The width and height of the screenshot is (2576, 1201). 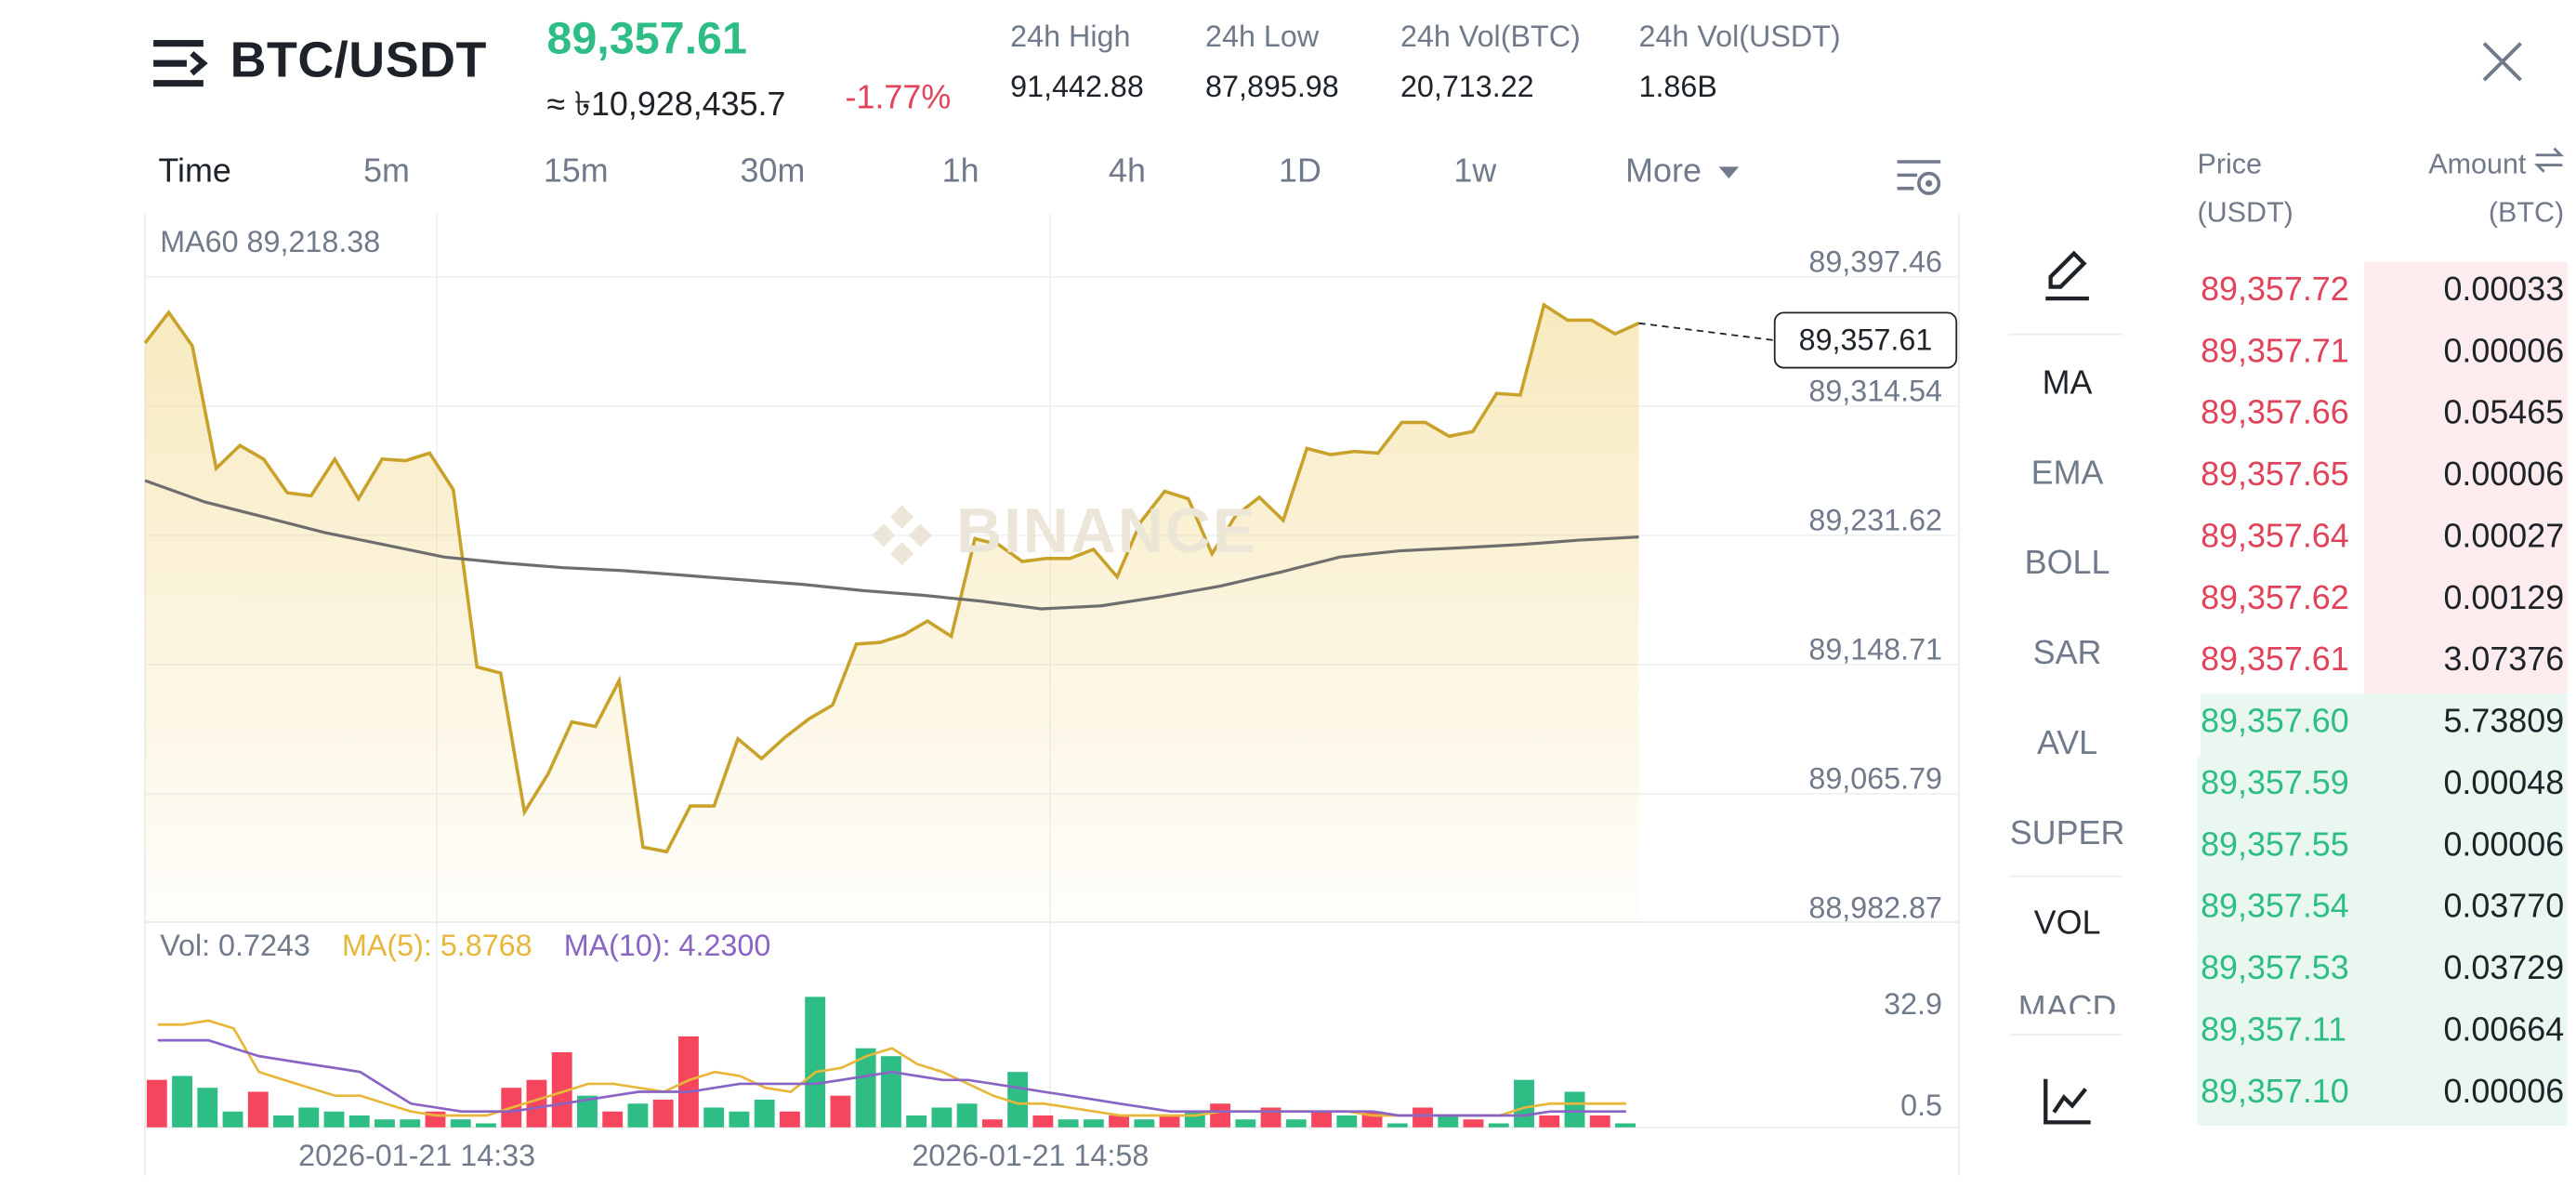 What do you see at coordinates (2504, 722) in the screenshot?
I see `orderbook-amount: 5.73809` at bounding box center [2504, 722].